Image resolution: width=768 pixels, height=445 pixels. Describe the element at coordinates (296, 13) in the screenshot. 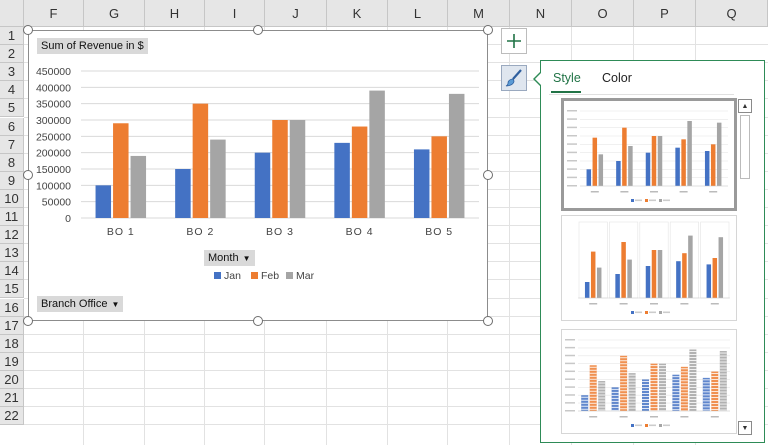

I see `column-header-J: J` at that location.